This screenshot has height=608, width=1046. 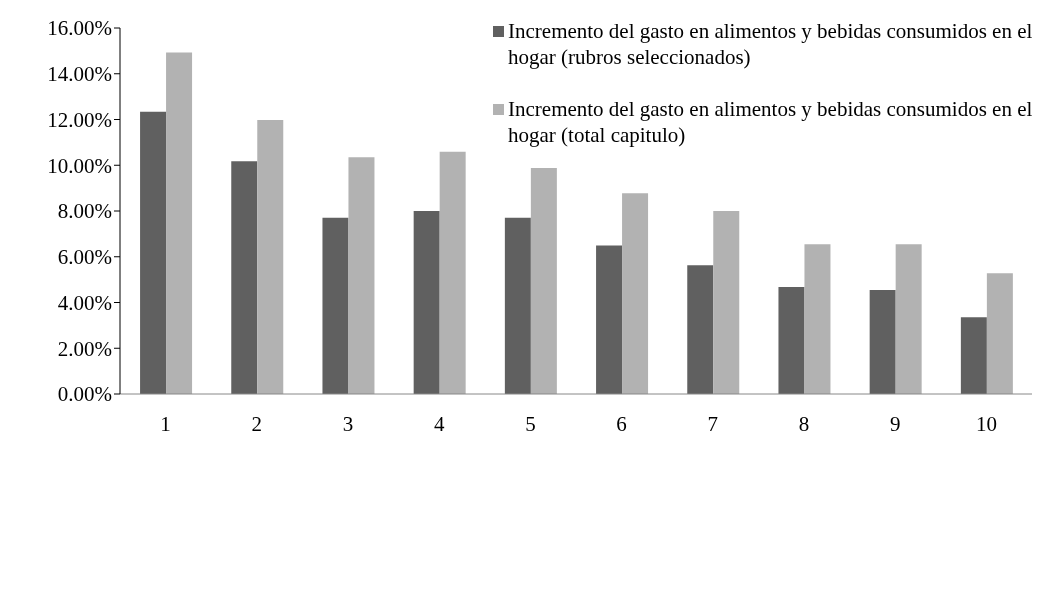 I want to click on x-tick-label: 10, so click(x=986, y=423).